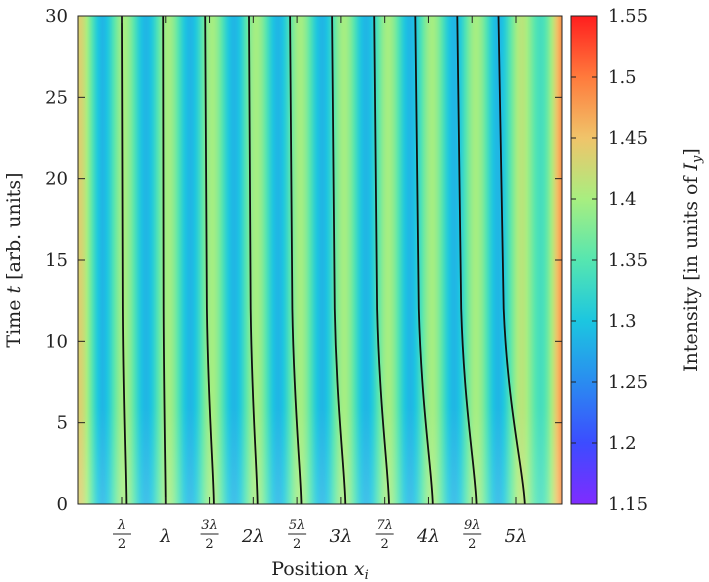 The width and height of the screenshot is (709, 582). Describe the element at coordinates (56, 97) in the screenshot. I see `y-tick-label: 25` at that location.